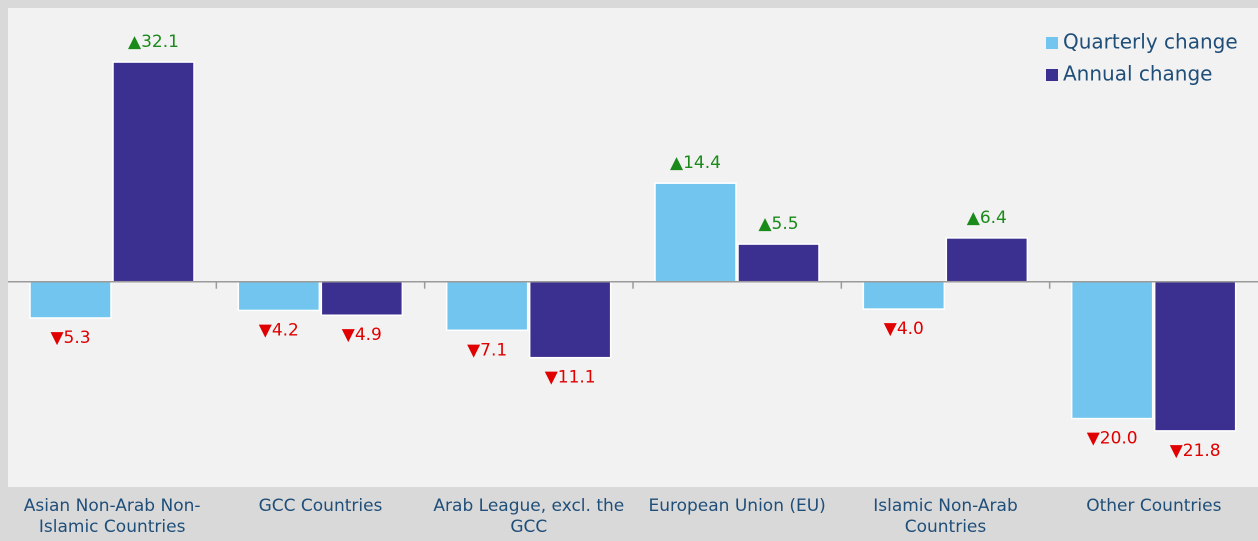 This screenshot has height=541, width=1258. What do you see at coordinates (778, 224) in the screenshot?
I see `data-label: ▲5.5` at bounding box center [778, 224].